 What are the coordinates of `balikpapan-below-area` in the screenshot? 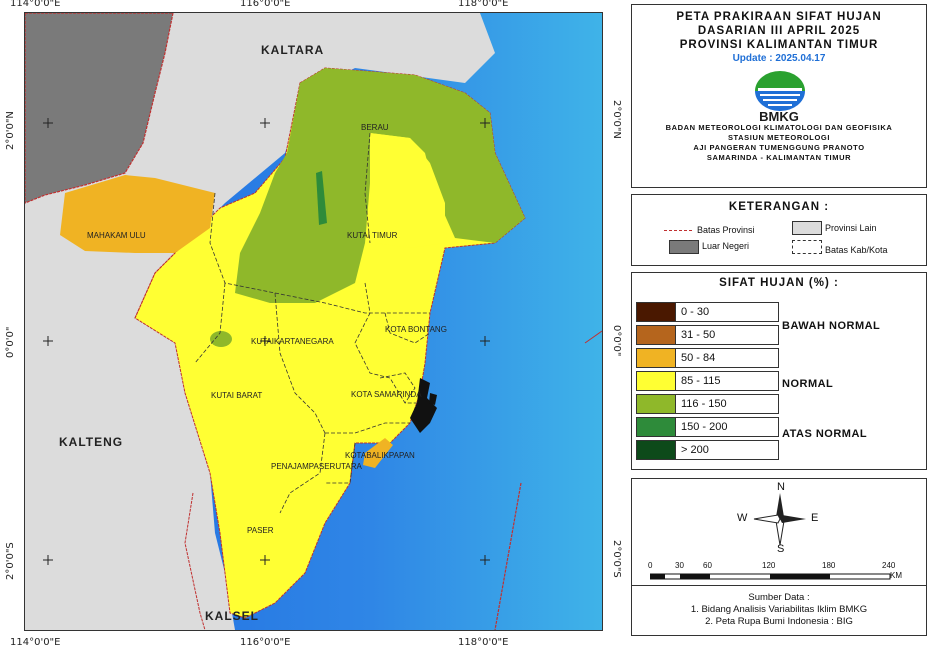 It's located at (378, 453).